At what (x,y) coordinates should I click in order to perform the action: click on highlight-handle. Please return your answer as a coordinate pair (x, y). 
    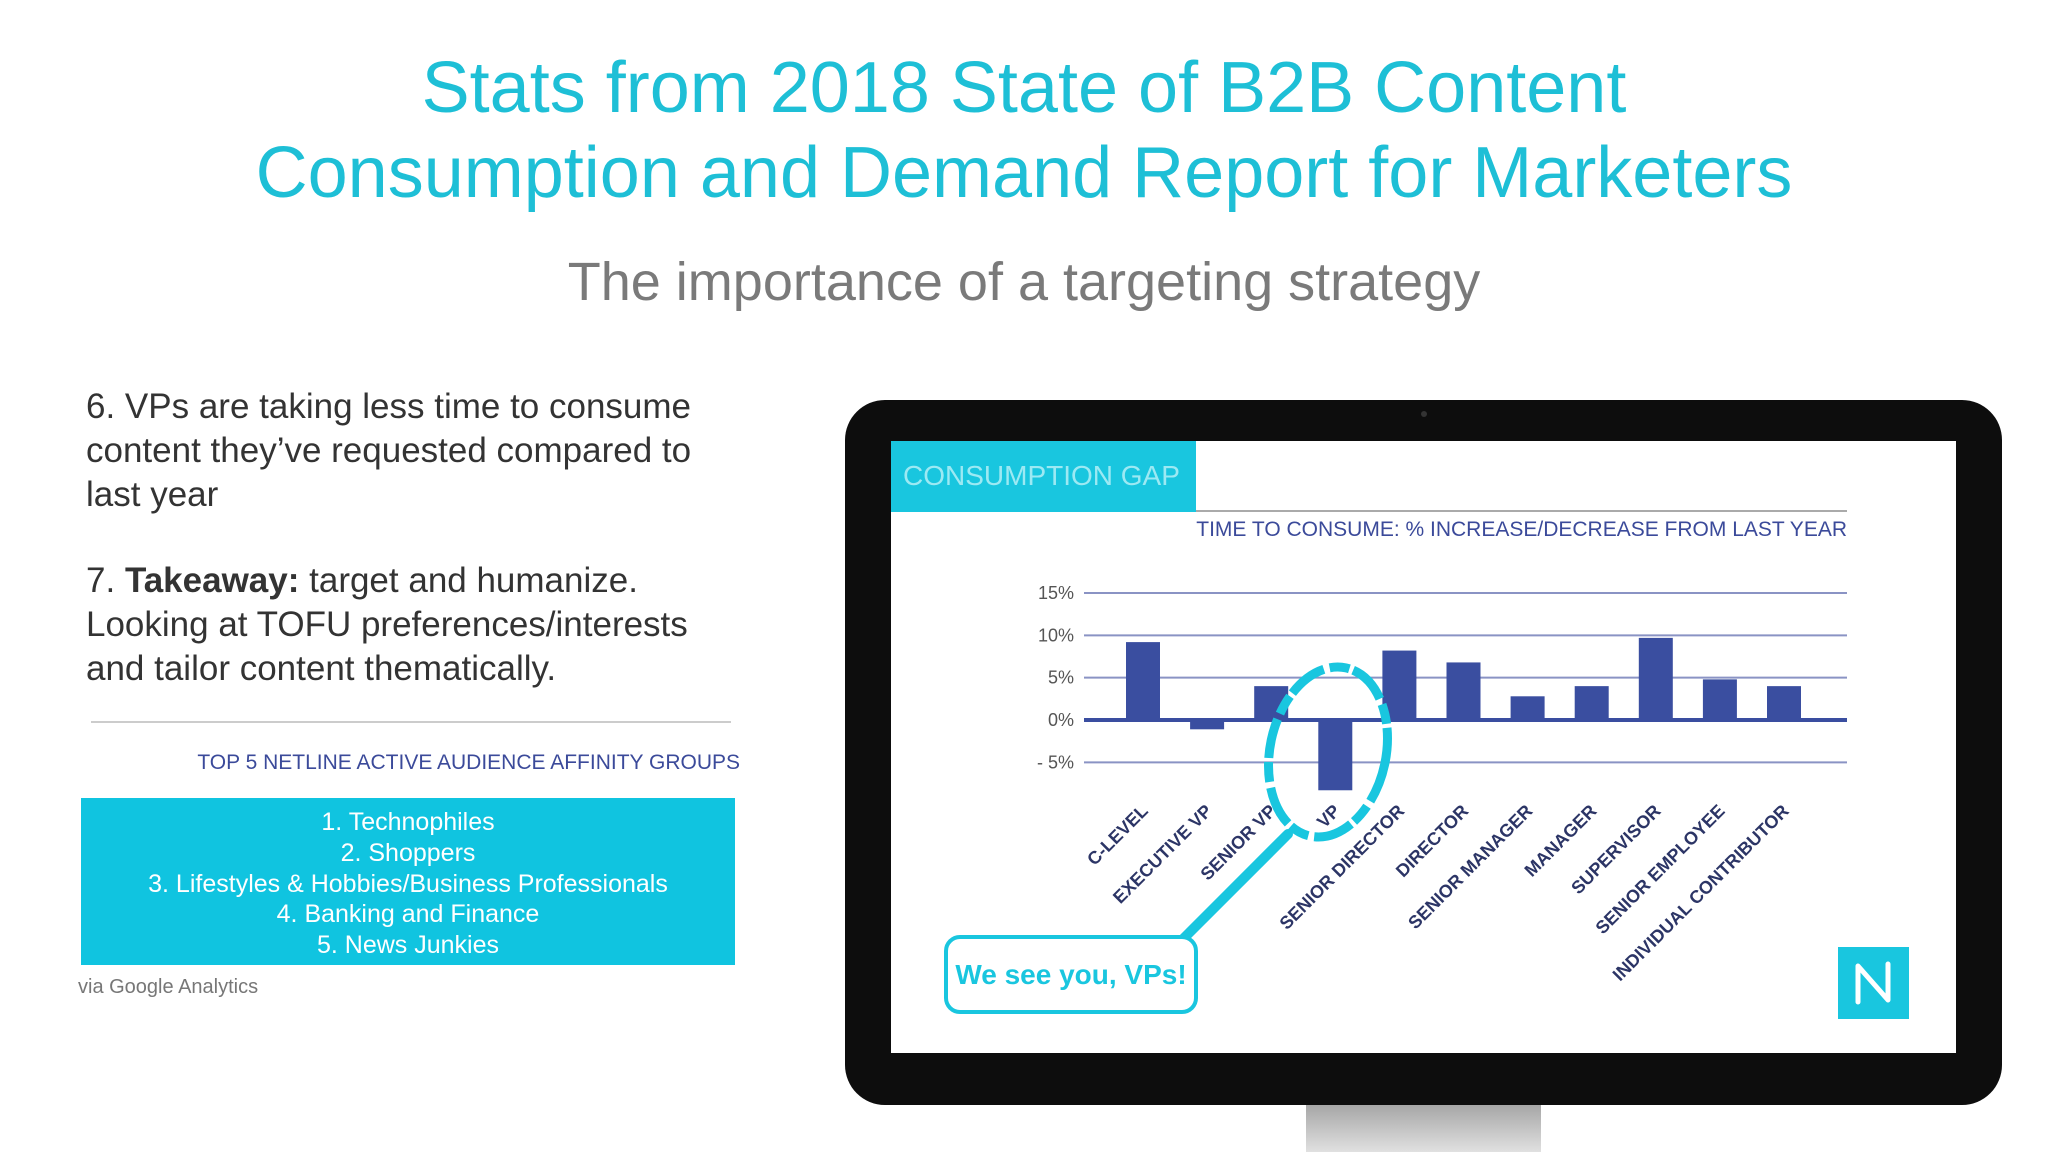
    Looking at the image, I should click on (1234, 888).